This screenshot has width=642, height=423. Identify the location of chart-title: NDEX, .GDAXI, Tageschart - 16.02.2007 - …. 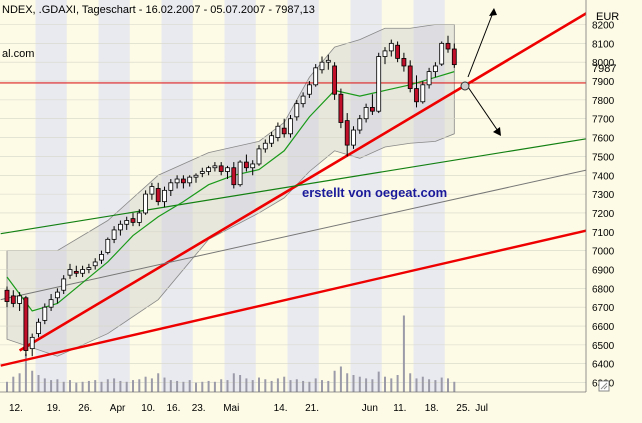
(158, 10).